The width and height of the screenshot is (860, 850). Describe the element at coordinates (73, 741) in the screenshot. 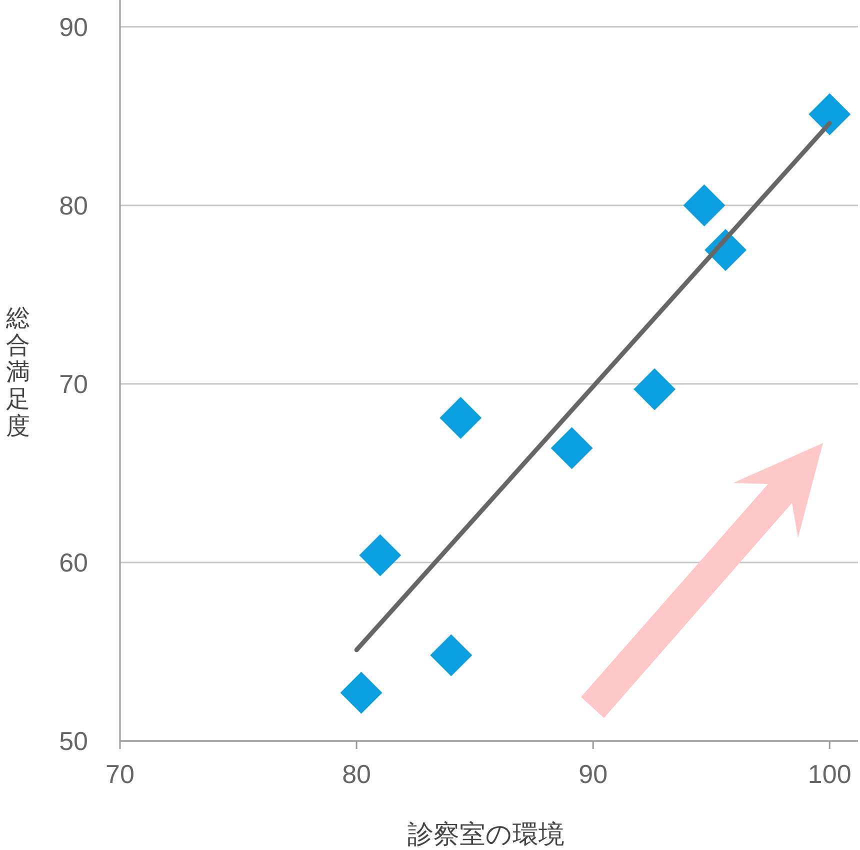

I see `y-tick-label: 50` at that location.